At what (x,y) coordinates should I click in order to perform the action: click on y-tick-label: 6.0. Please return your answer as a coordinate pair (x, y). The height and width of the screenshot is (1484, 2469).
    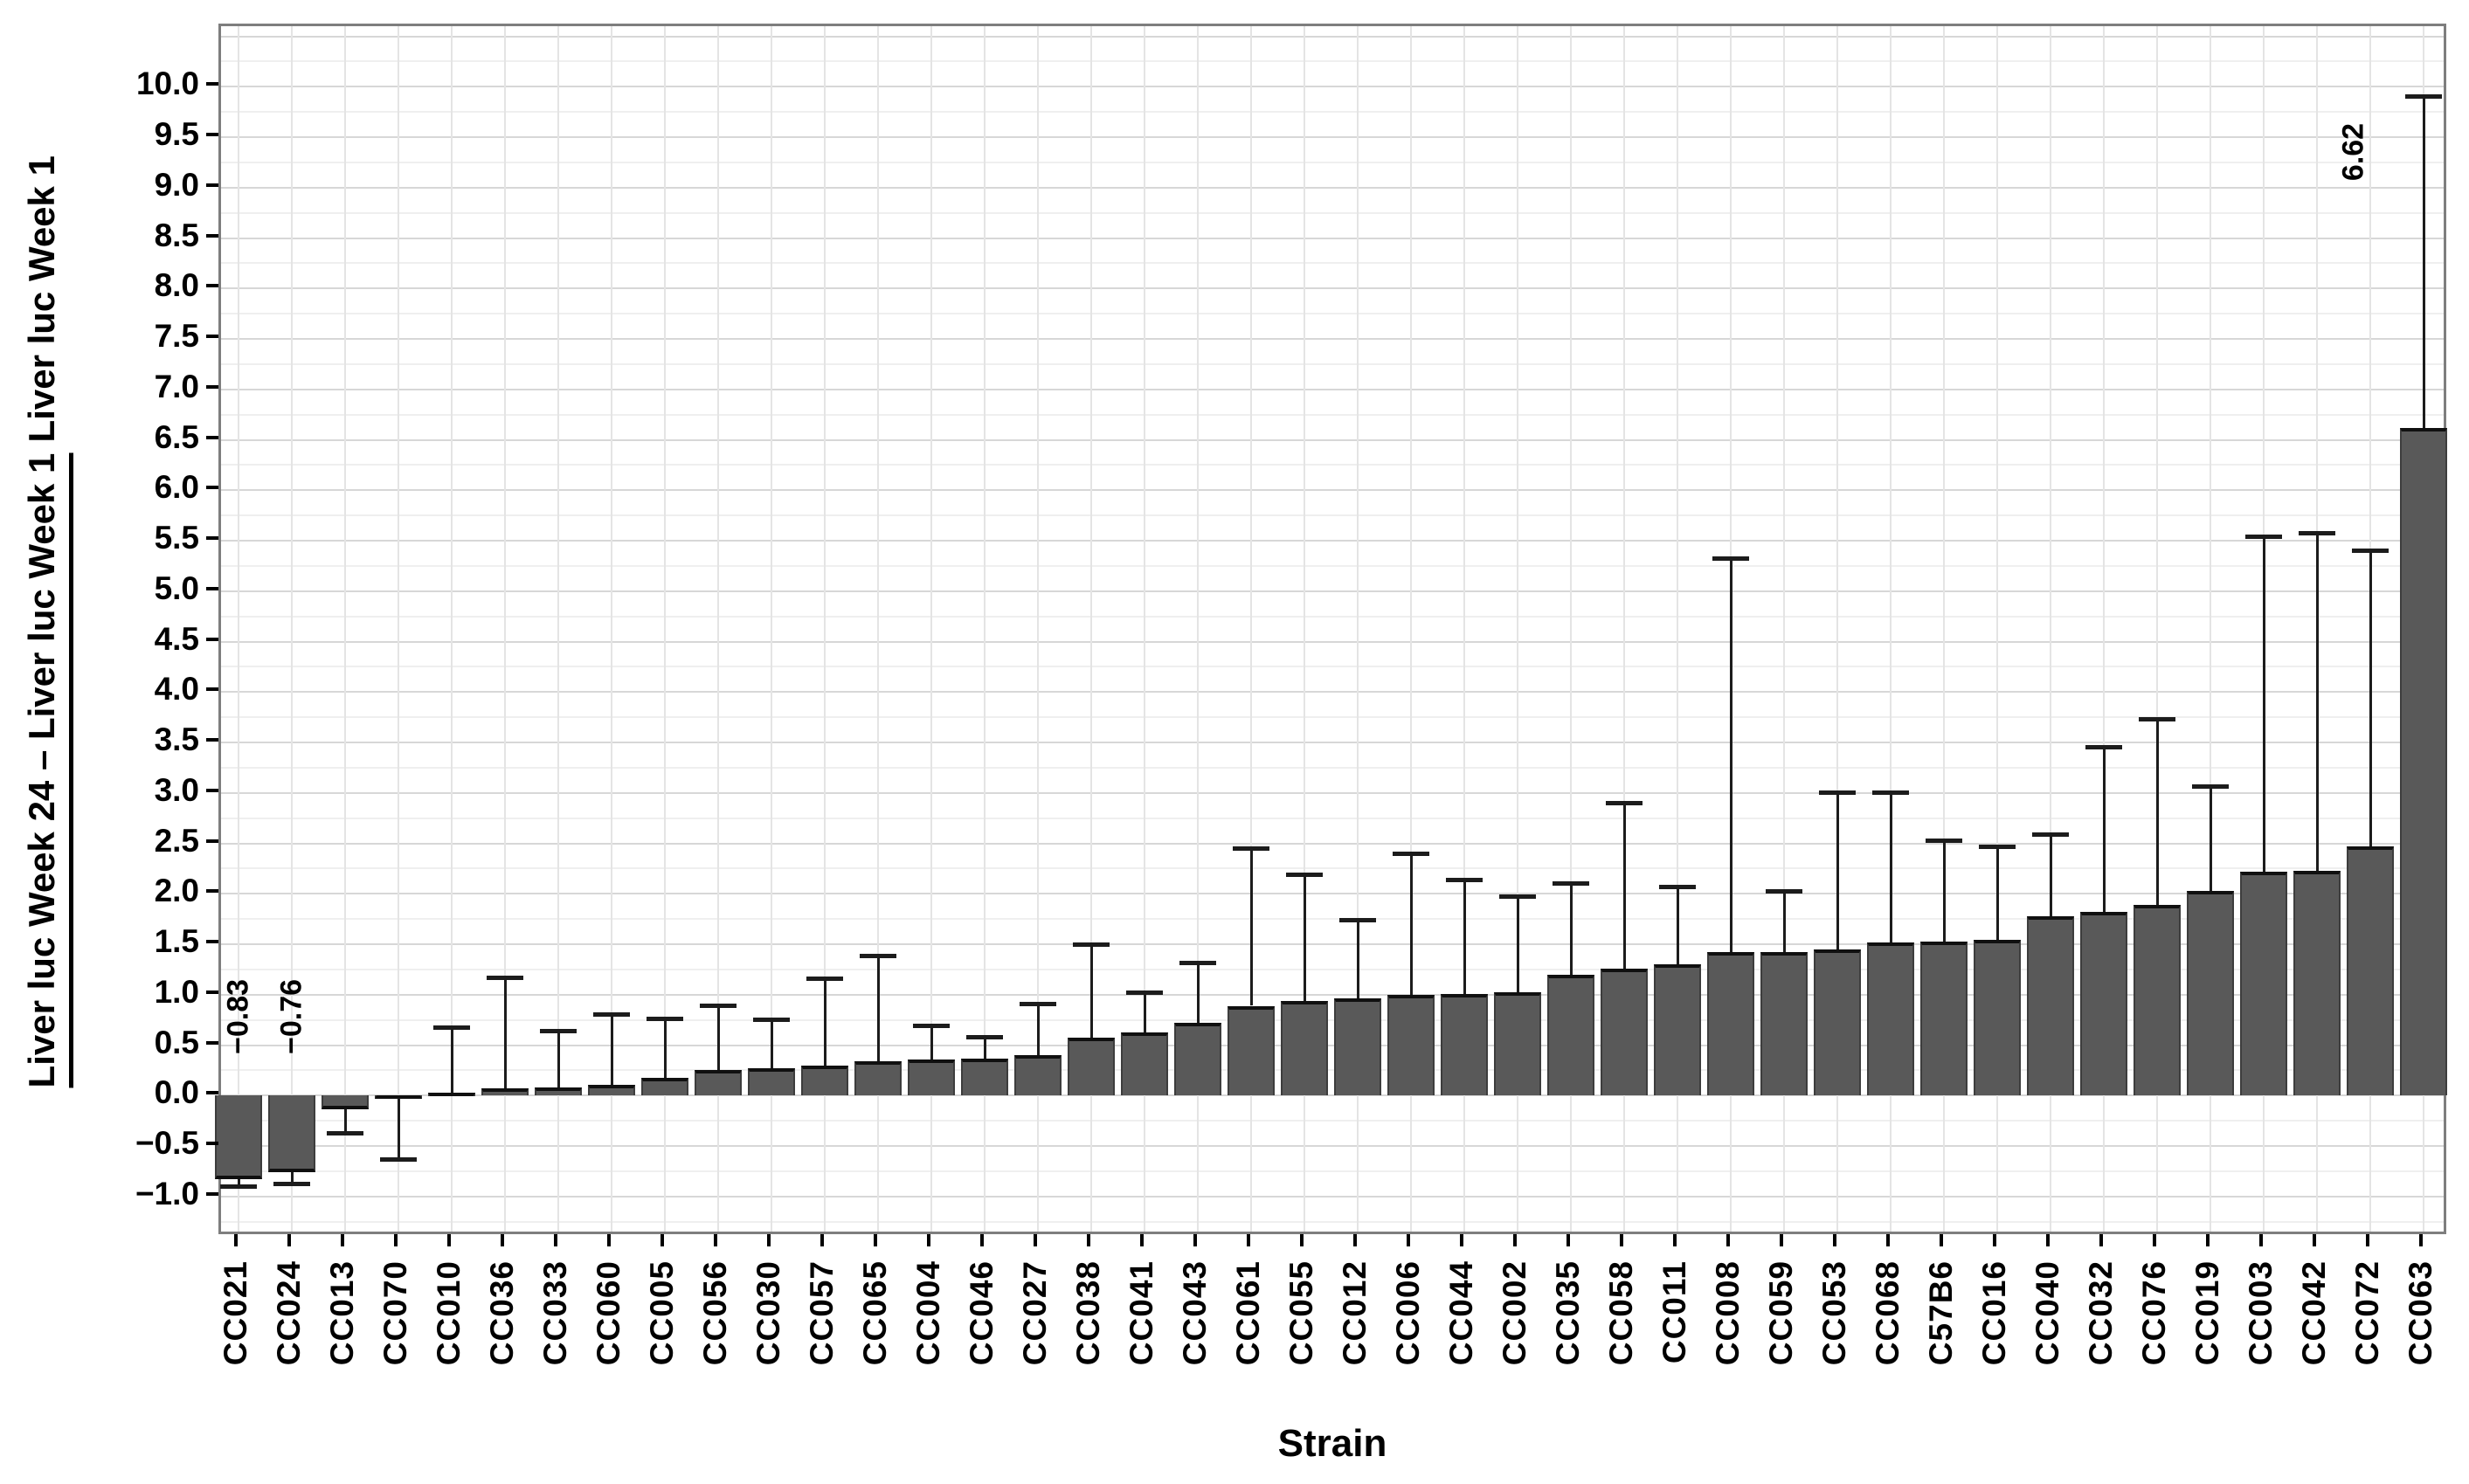
    Looking at the image, I should click on (177, 487).